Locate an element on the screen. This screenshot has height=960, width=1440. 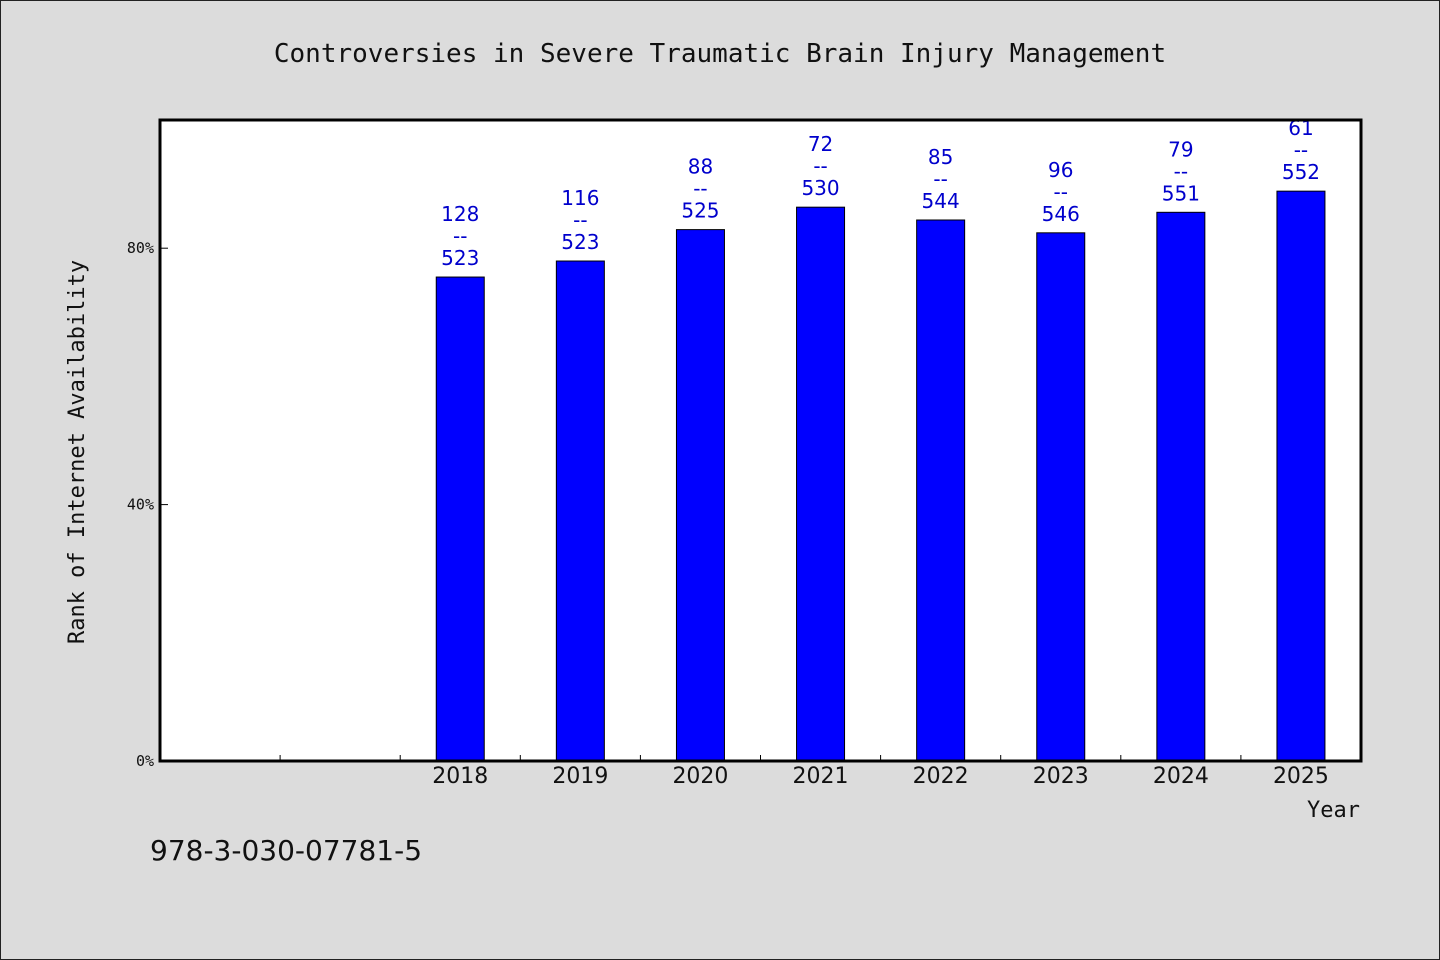
x-tick-label: 2021 is located at coordinates (821, 776).